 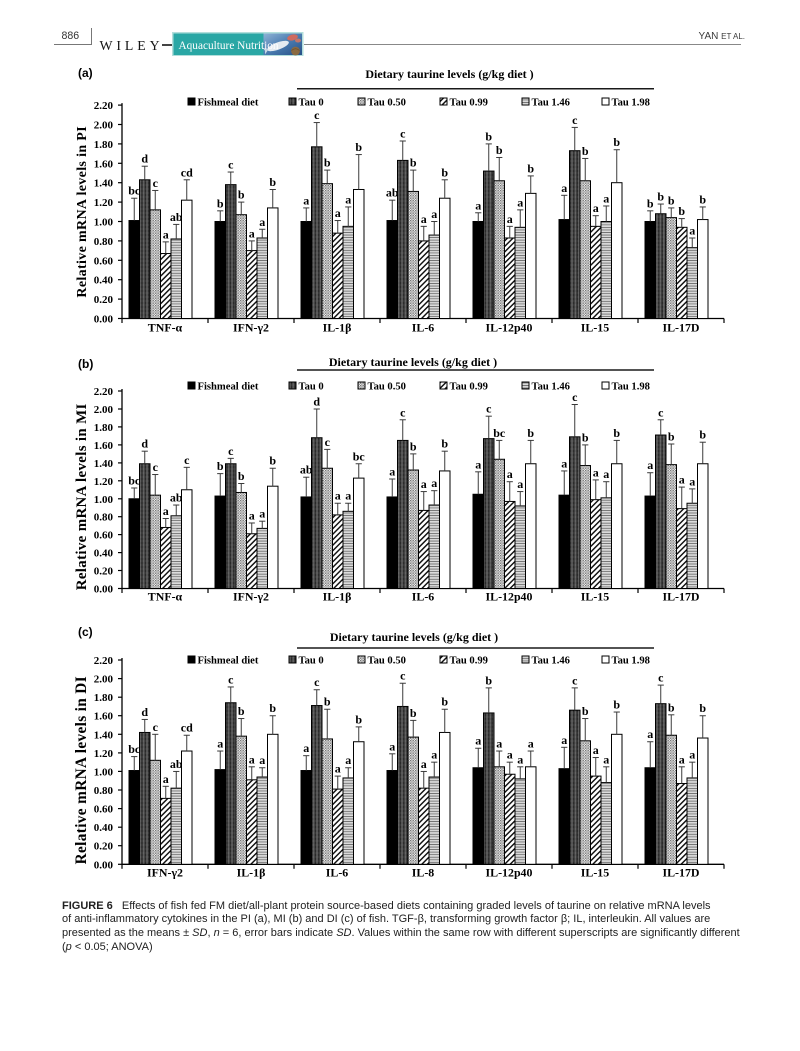 What do you see at coordinates (631, 103) in the screenshot?
I see `svg-text: Tau 1.98` at bounding box center [631, 103].